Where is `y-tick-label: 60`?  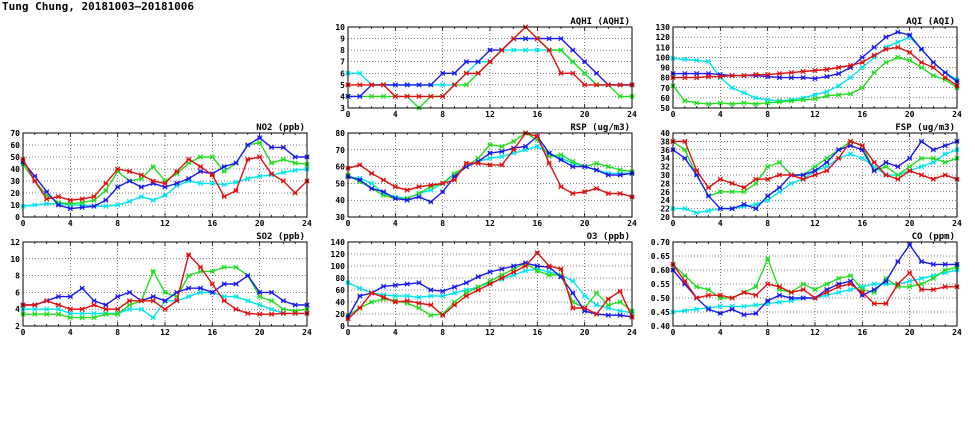
y-tick-label: 60 is located at coordinates (15, 145).